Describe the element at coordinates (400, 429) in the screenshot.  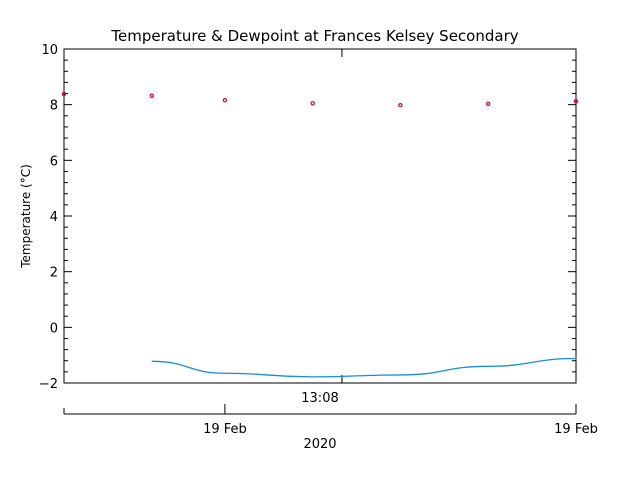
I see `date-axis-labels: 19 Feb 19 Feb` at that location.